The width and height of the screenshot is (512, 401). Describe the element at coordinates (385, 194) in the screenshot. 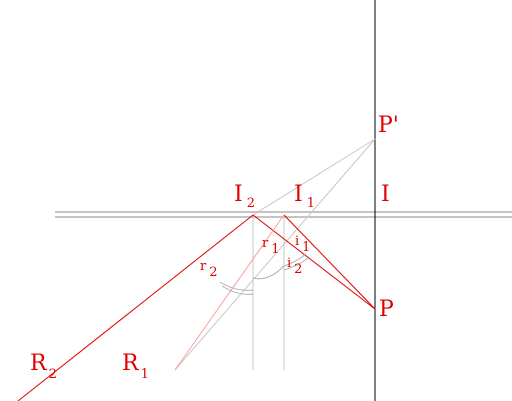

I see `foot-point-label: I` at that location.